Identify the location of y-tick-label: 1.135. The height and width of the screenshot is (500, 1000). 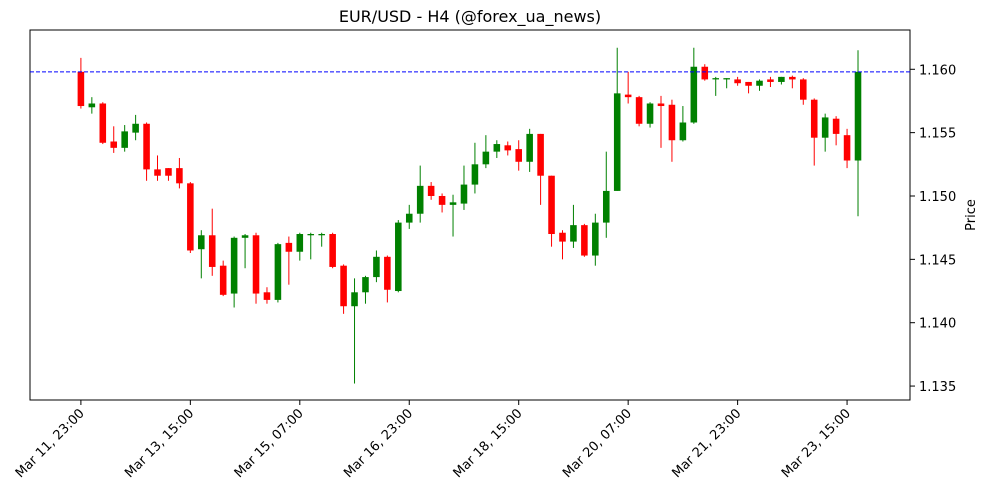
(937, 387).